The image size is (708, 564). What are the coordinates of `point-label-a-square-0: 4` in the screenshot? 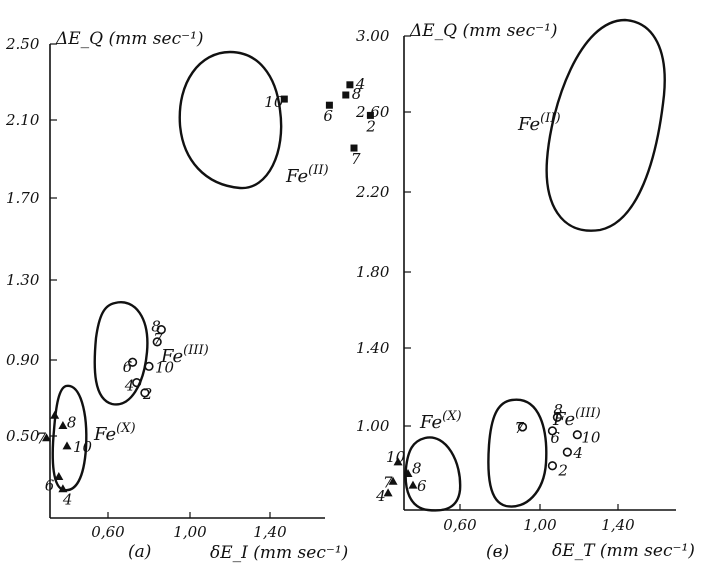 It's located at (360, 84).